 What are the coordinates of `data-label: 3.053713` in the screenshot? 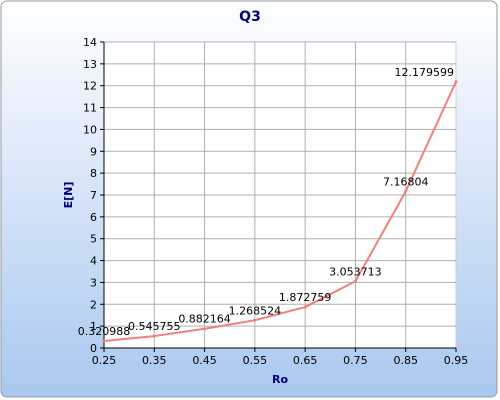 It's located at (355, 271).